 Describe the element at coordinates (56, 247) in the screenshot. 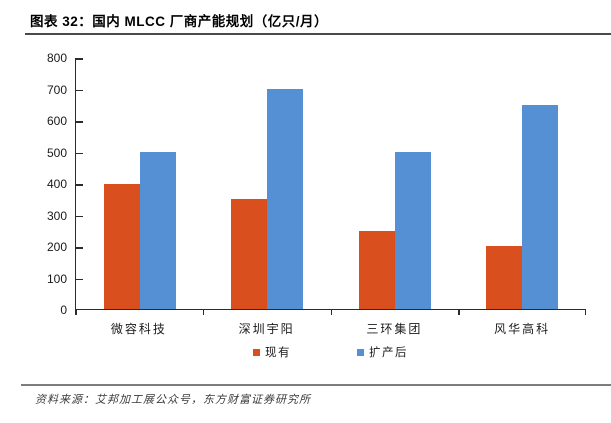

I see `y-axis-tick-label: 200` at that location.